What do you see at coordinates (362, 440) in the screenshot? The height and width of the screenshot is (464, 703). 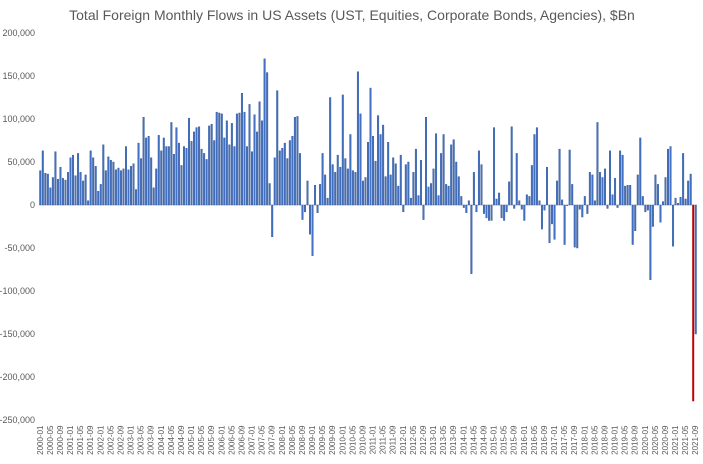 I see `x-tick-label: 2010-09` at bounding box center [362, 440].